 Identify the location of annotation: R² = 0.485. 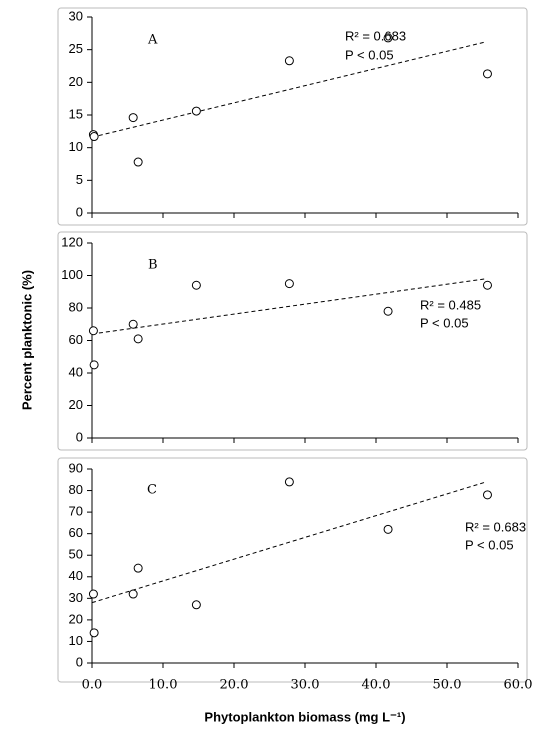
(450, 304).